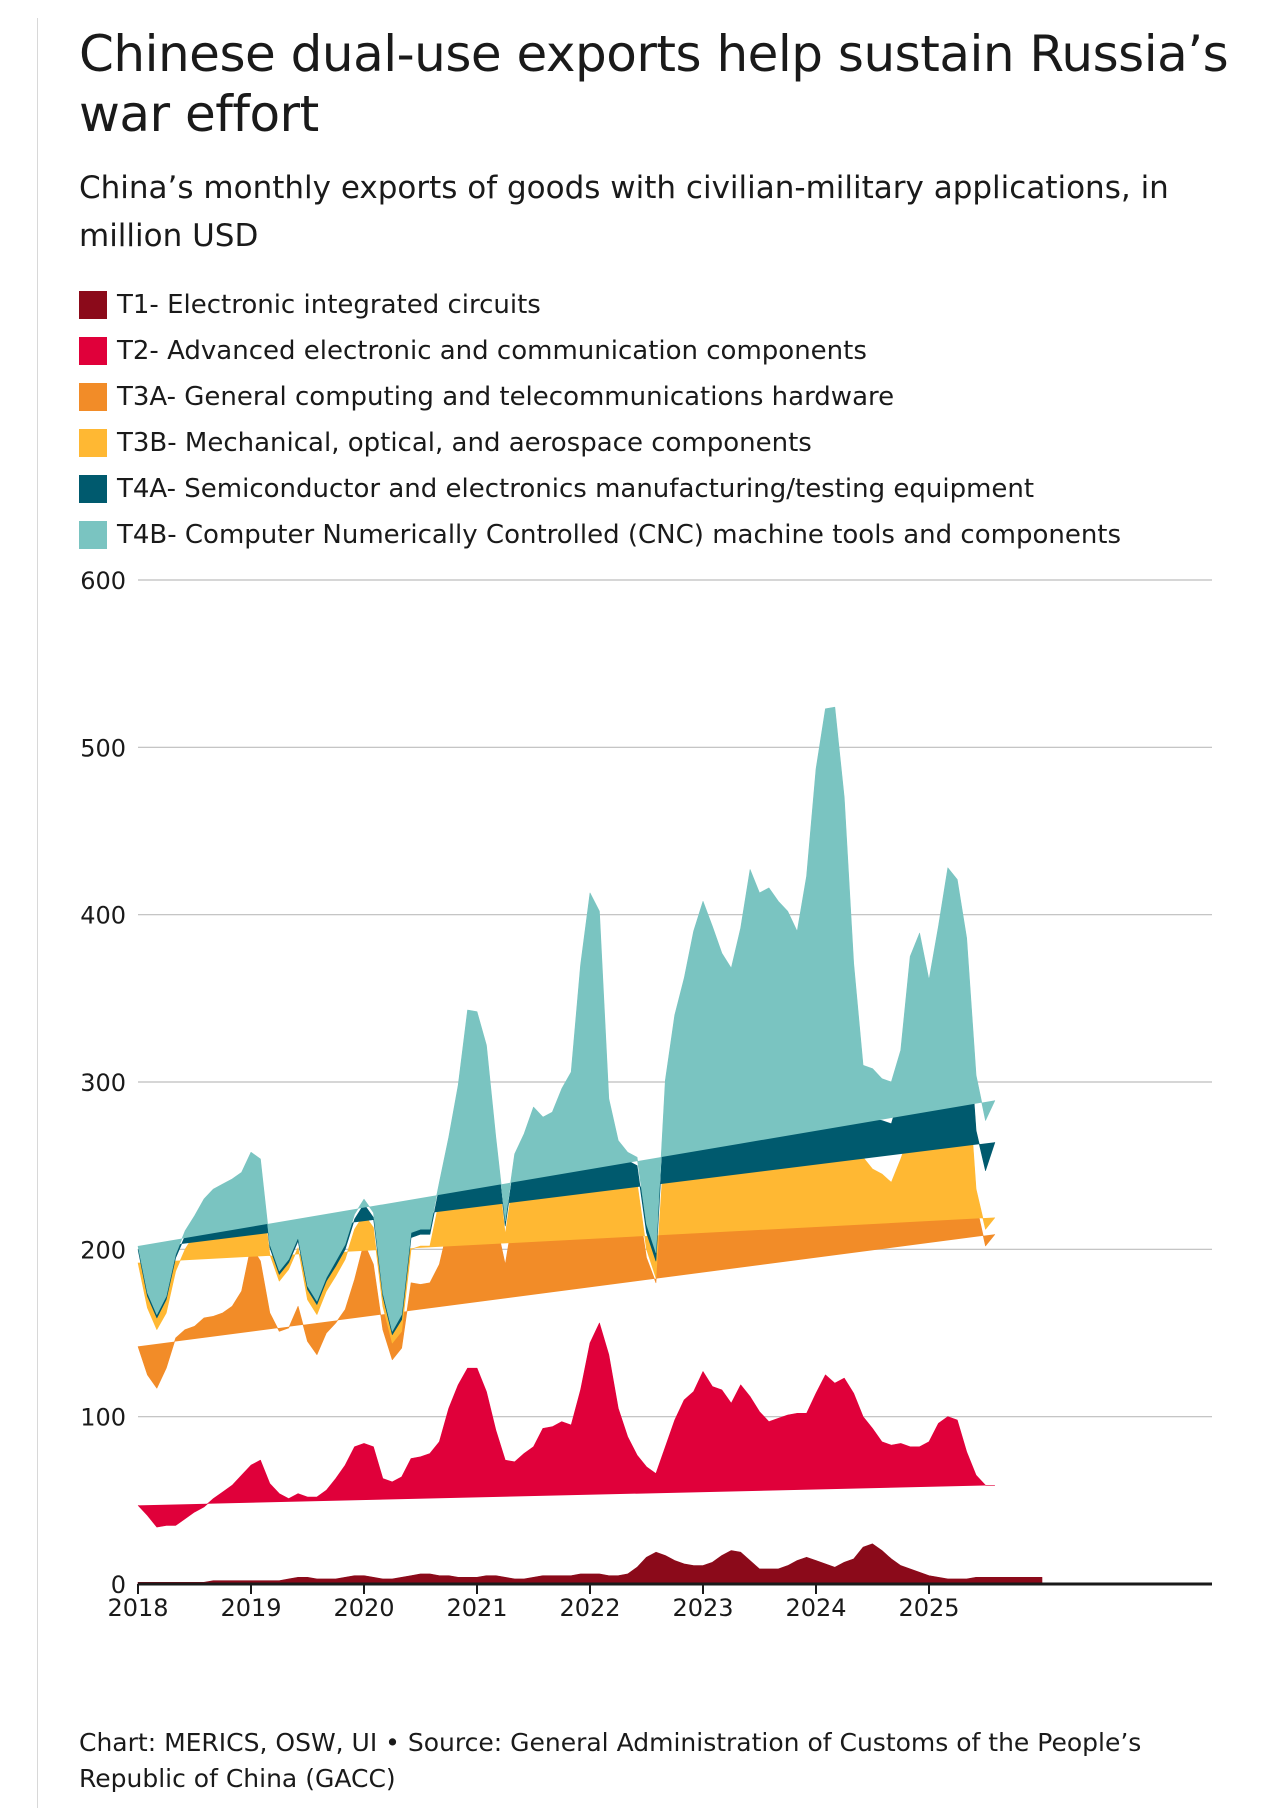 Image resolution: width=1264 pixels, height=1820 pixels. I want to click on x-tick-label-2023: 2023, so click(702, 1608).